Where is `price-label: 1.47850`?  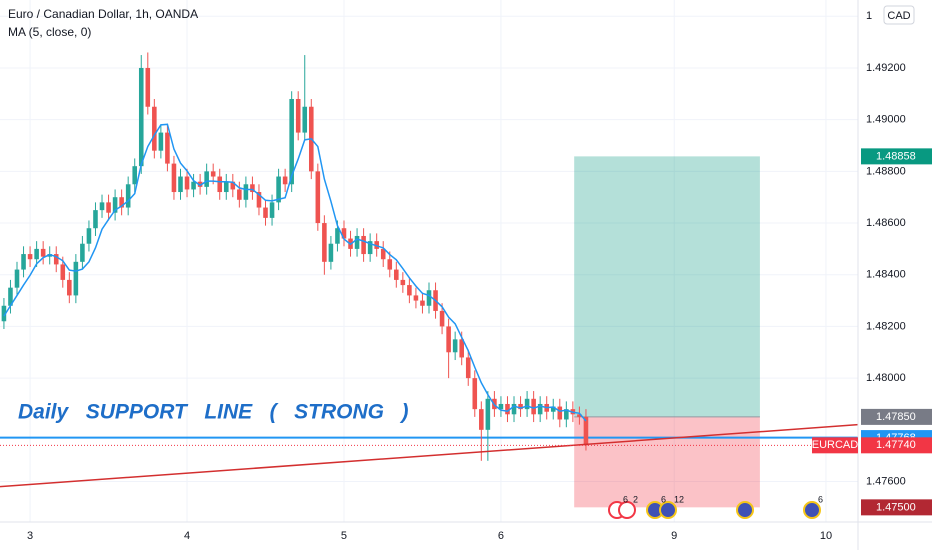
price-label: 1.47850 is located at coordinates (896, 417).